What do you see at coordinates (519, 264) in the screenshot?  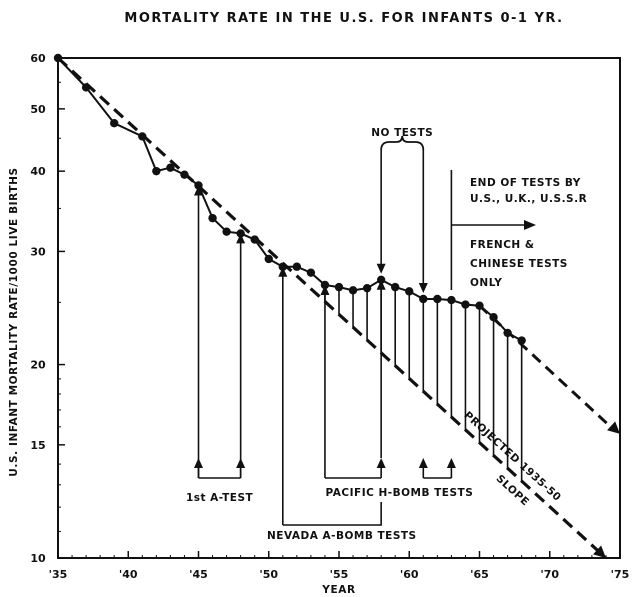 I see `end-of-tests-text: CHINESE TESTS` at bounding box center [519, 264].